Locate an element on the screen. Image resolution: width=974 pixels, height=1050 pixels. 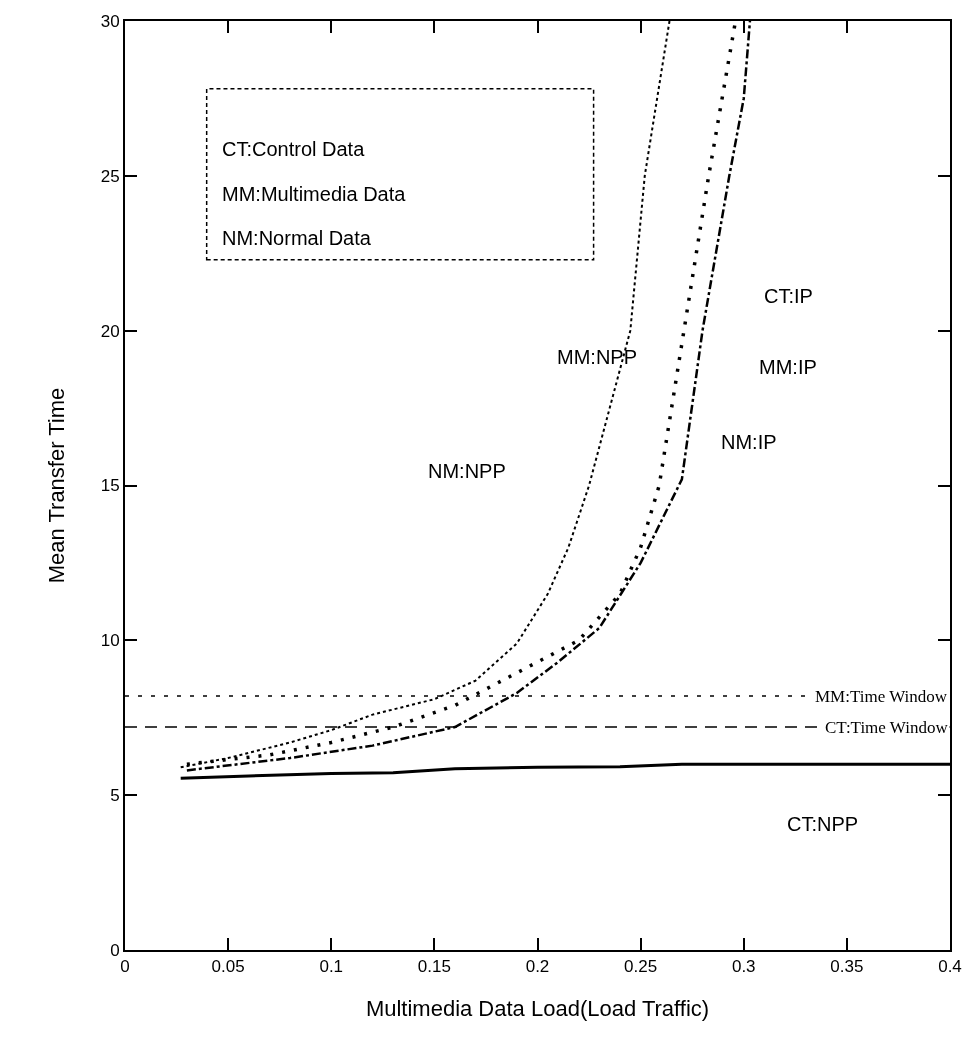
annotation: MM:Multimedia Data is located at coordinates (314, 194).